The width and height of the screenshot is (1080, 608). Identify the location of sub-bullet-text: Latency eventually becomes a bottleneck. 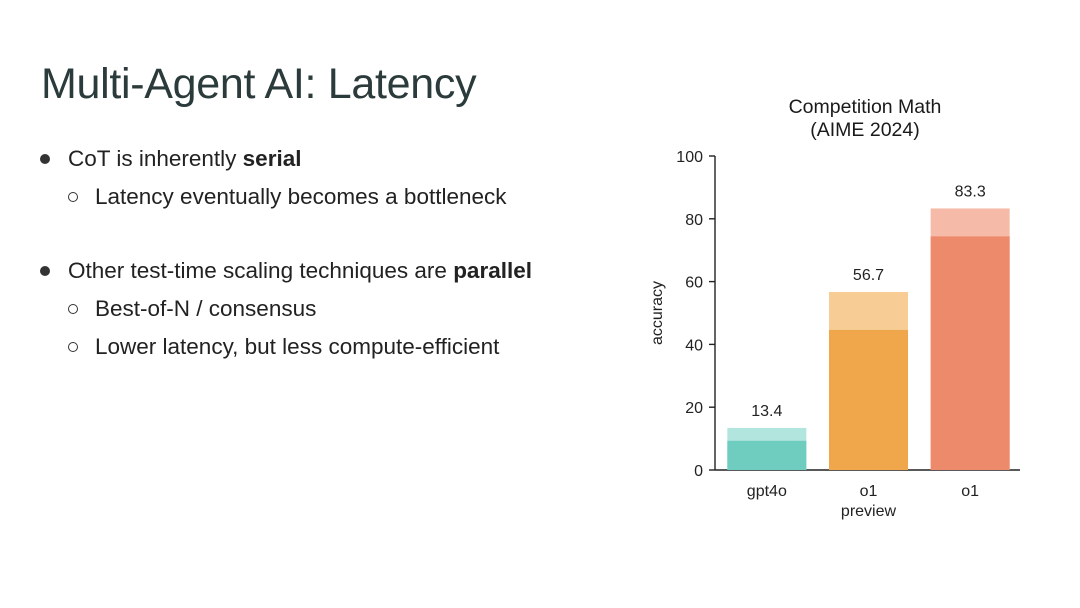
(301, 196).